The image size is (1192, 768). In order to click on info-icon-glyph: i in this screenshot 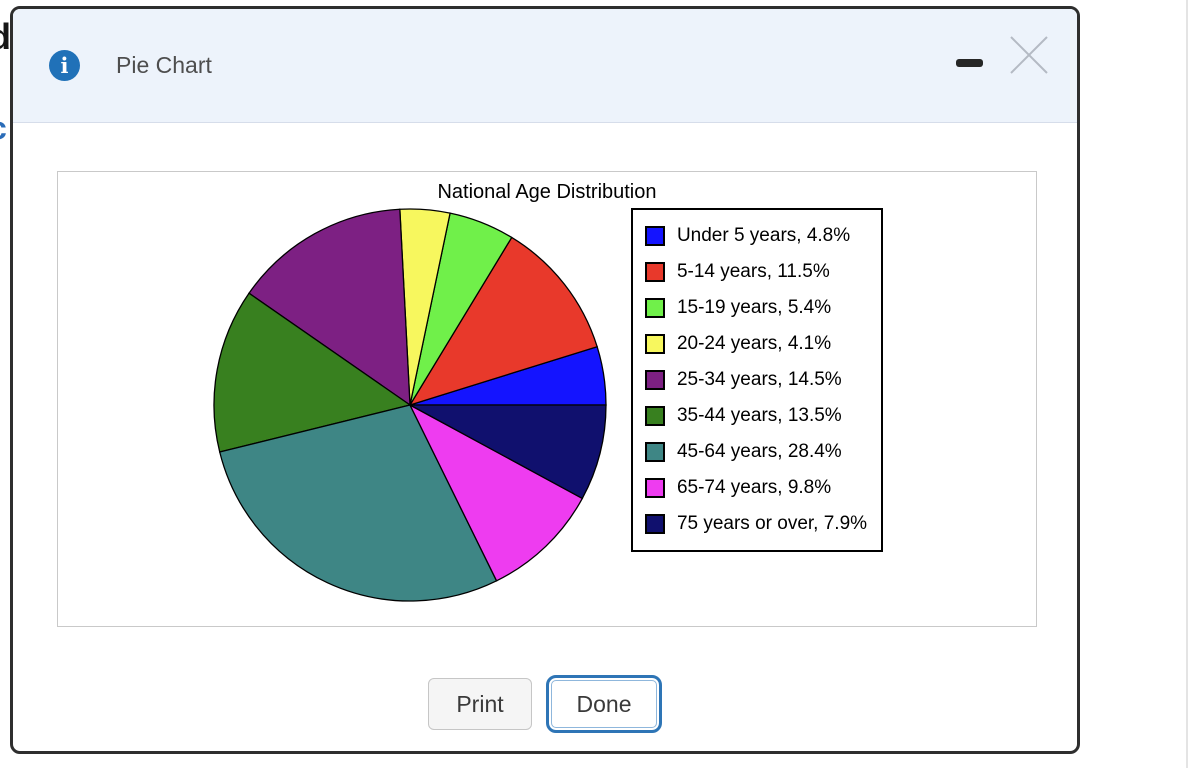, I will do `click(64, 65)`.